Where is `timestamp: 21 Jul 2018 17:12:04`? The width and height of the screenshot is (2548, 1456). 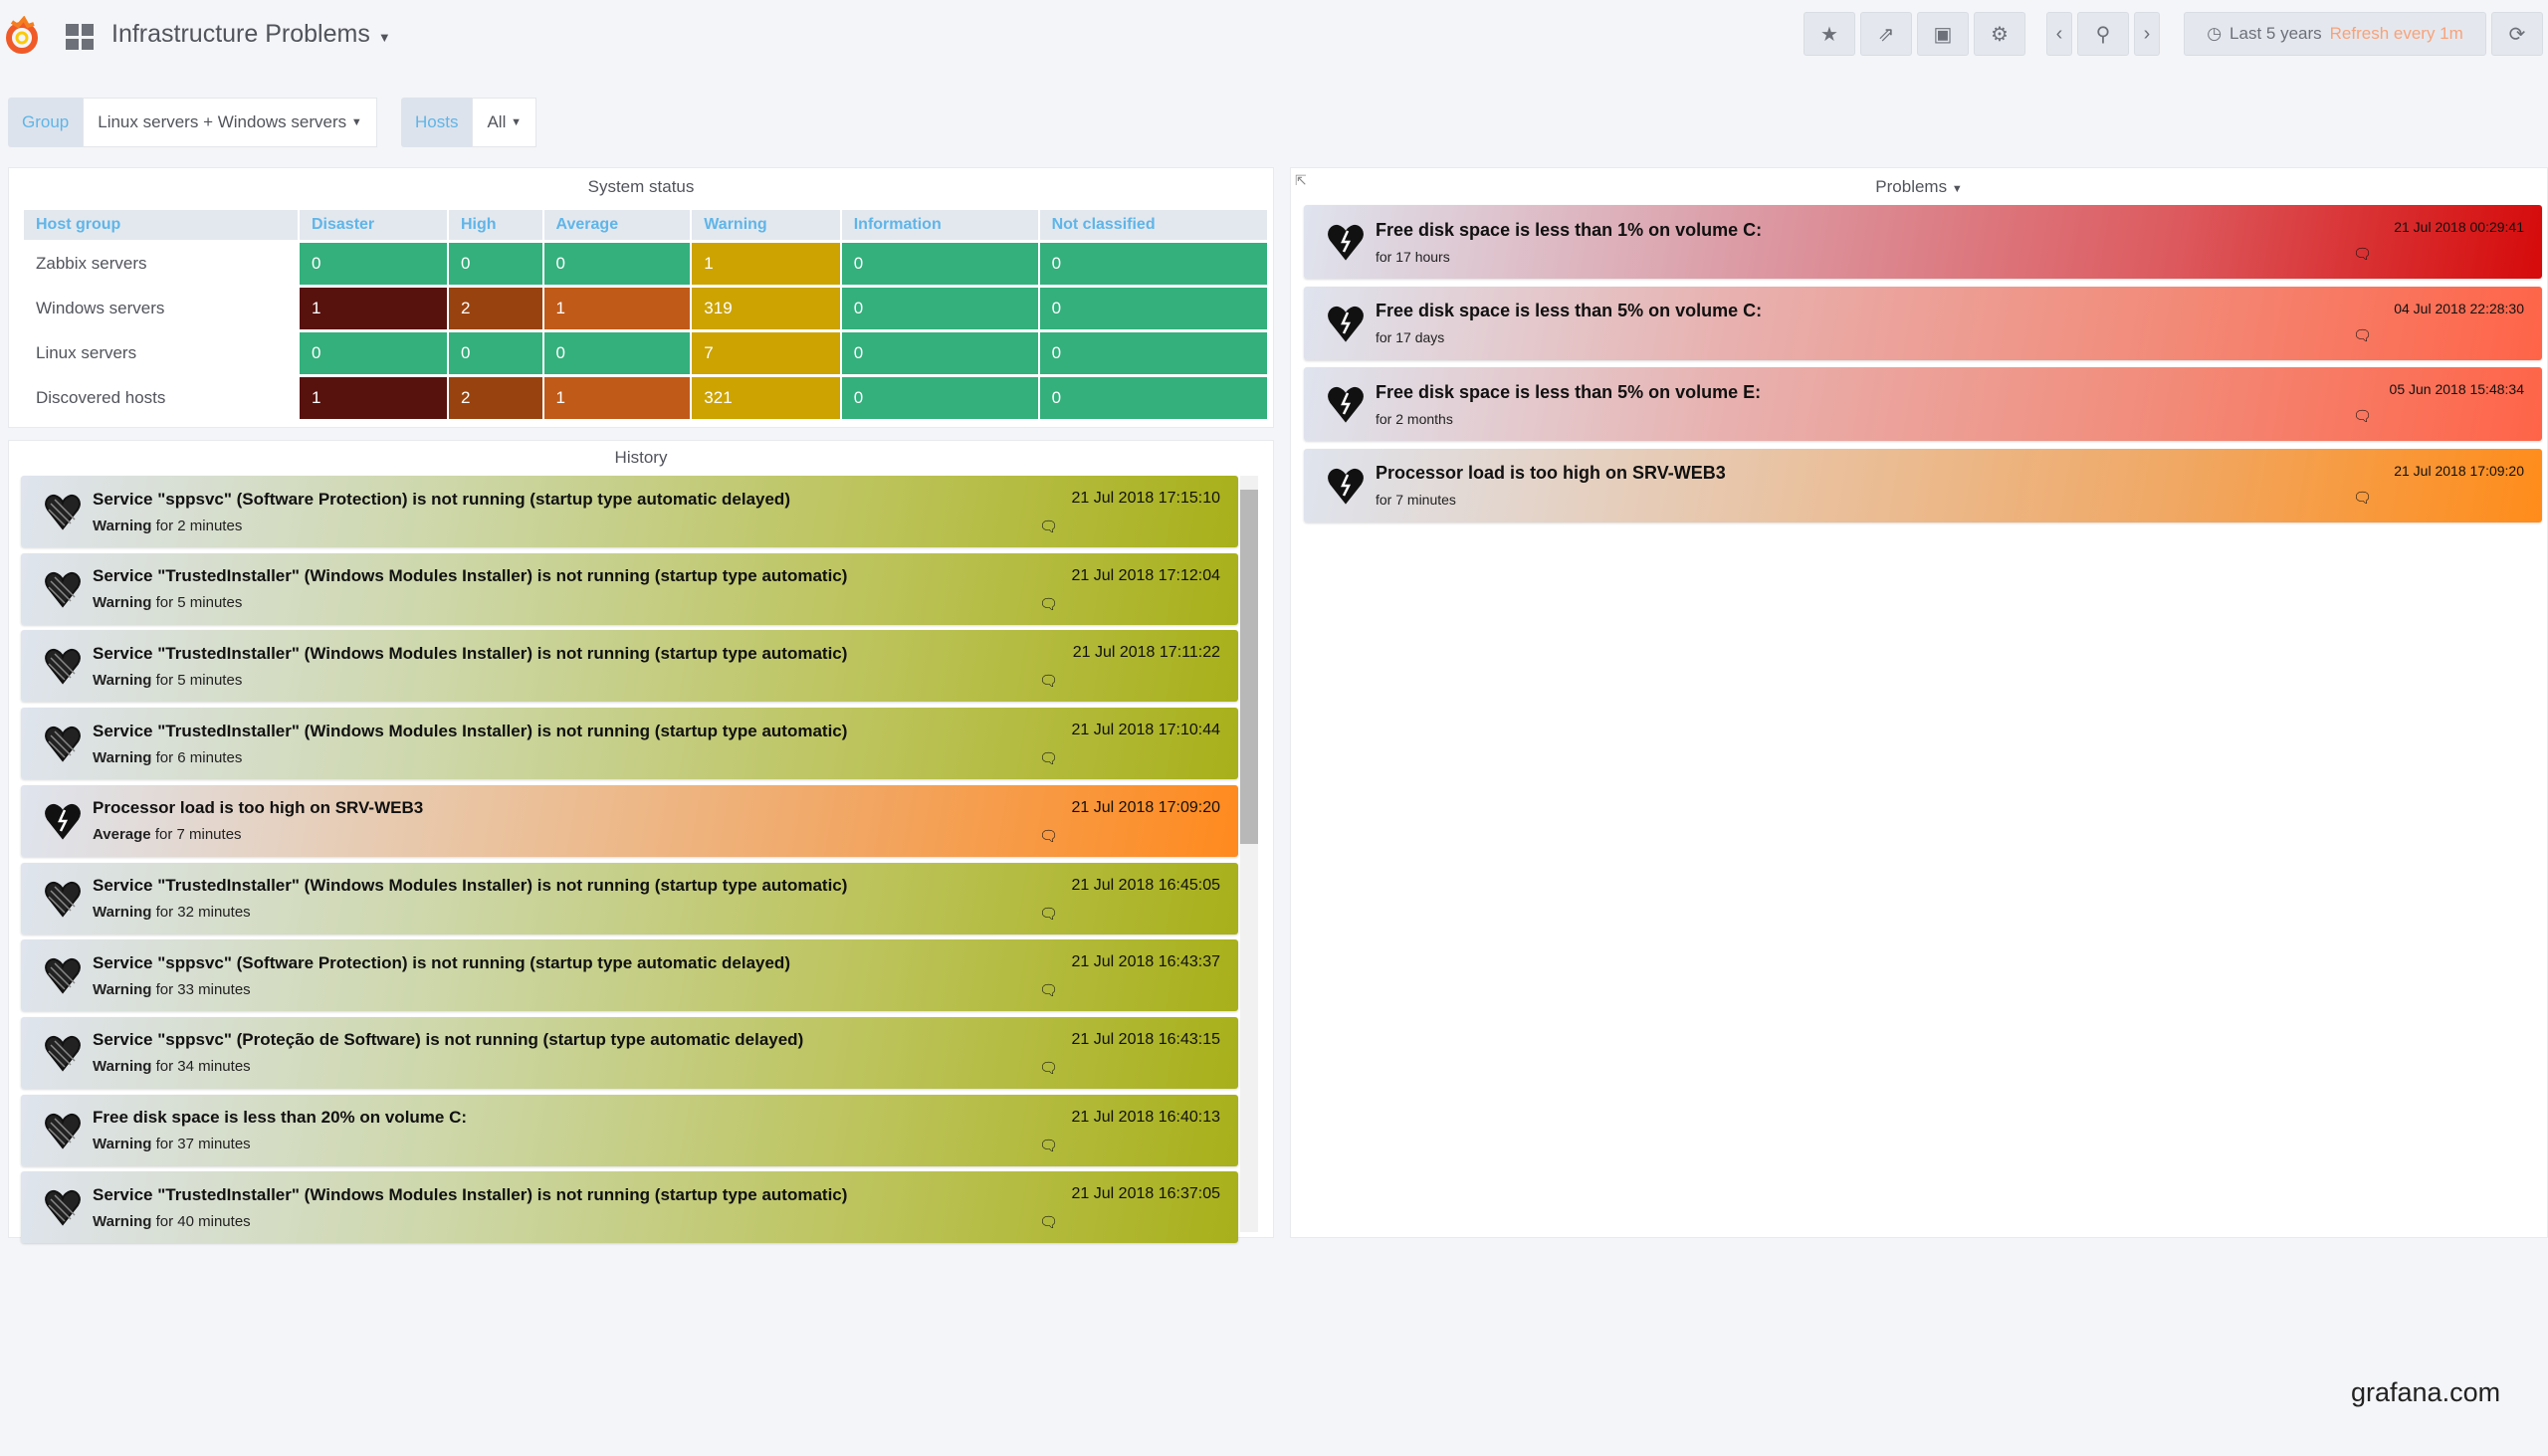 timestamp: 21 Jul 2018 17:12:04 is located at coordinates (1145, 575).